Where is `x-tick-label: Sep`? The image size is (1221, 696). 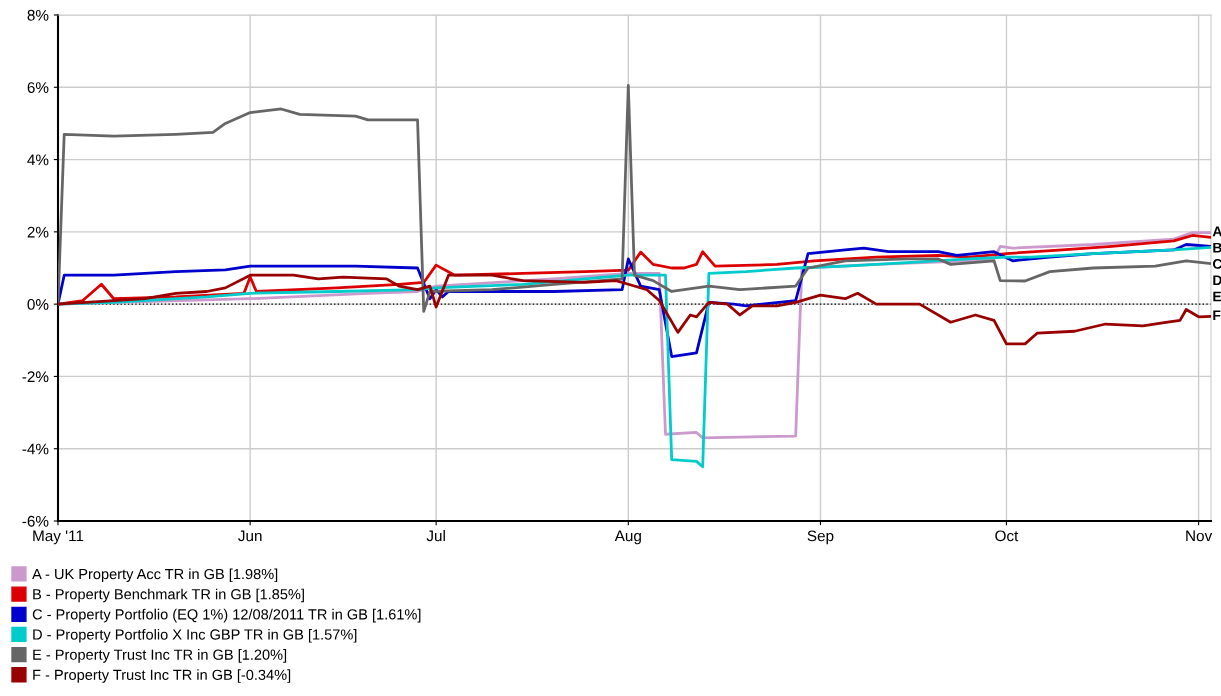
x-tick-label: Sep is located at coordinates (820, 537).